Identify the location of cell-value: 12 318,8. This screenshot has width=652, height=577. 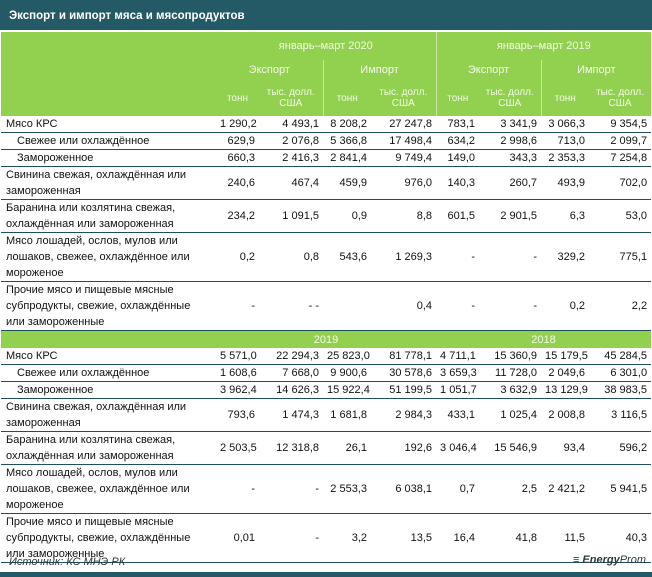
(291, 448).